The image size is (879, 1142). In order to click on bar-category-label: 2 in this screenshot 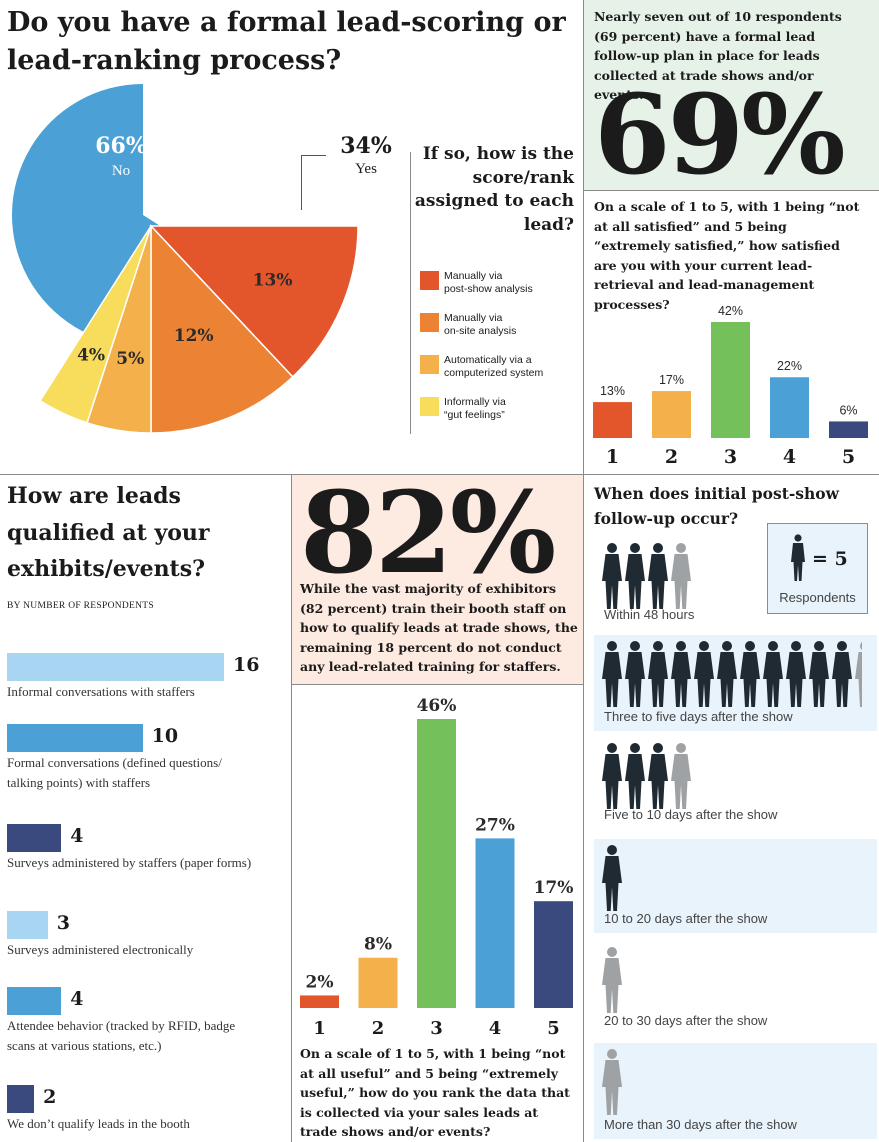, I will do `click(378, 1028)`.